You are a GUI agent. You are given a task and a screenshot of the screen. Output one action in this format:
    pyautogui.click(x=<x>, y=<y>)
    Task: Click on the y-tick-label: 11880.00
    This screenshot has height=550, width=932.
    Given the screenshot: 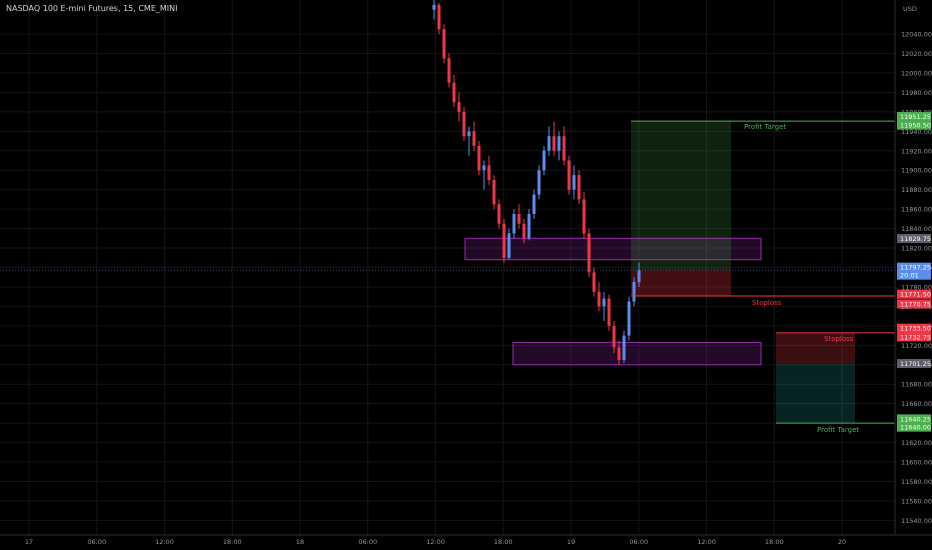 What is the action you would take?
    pyautogui.click(x=916, y=190)
    